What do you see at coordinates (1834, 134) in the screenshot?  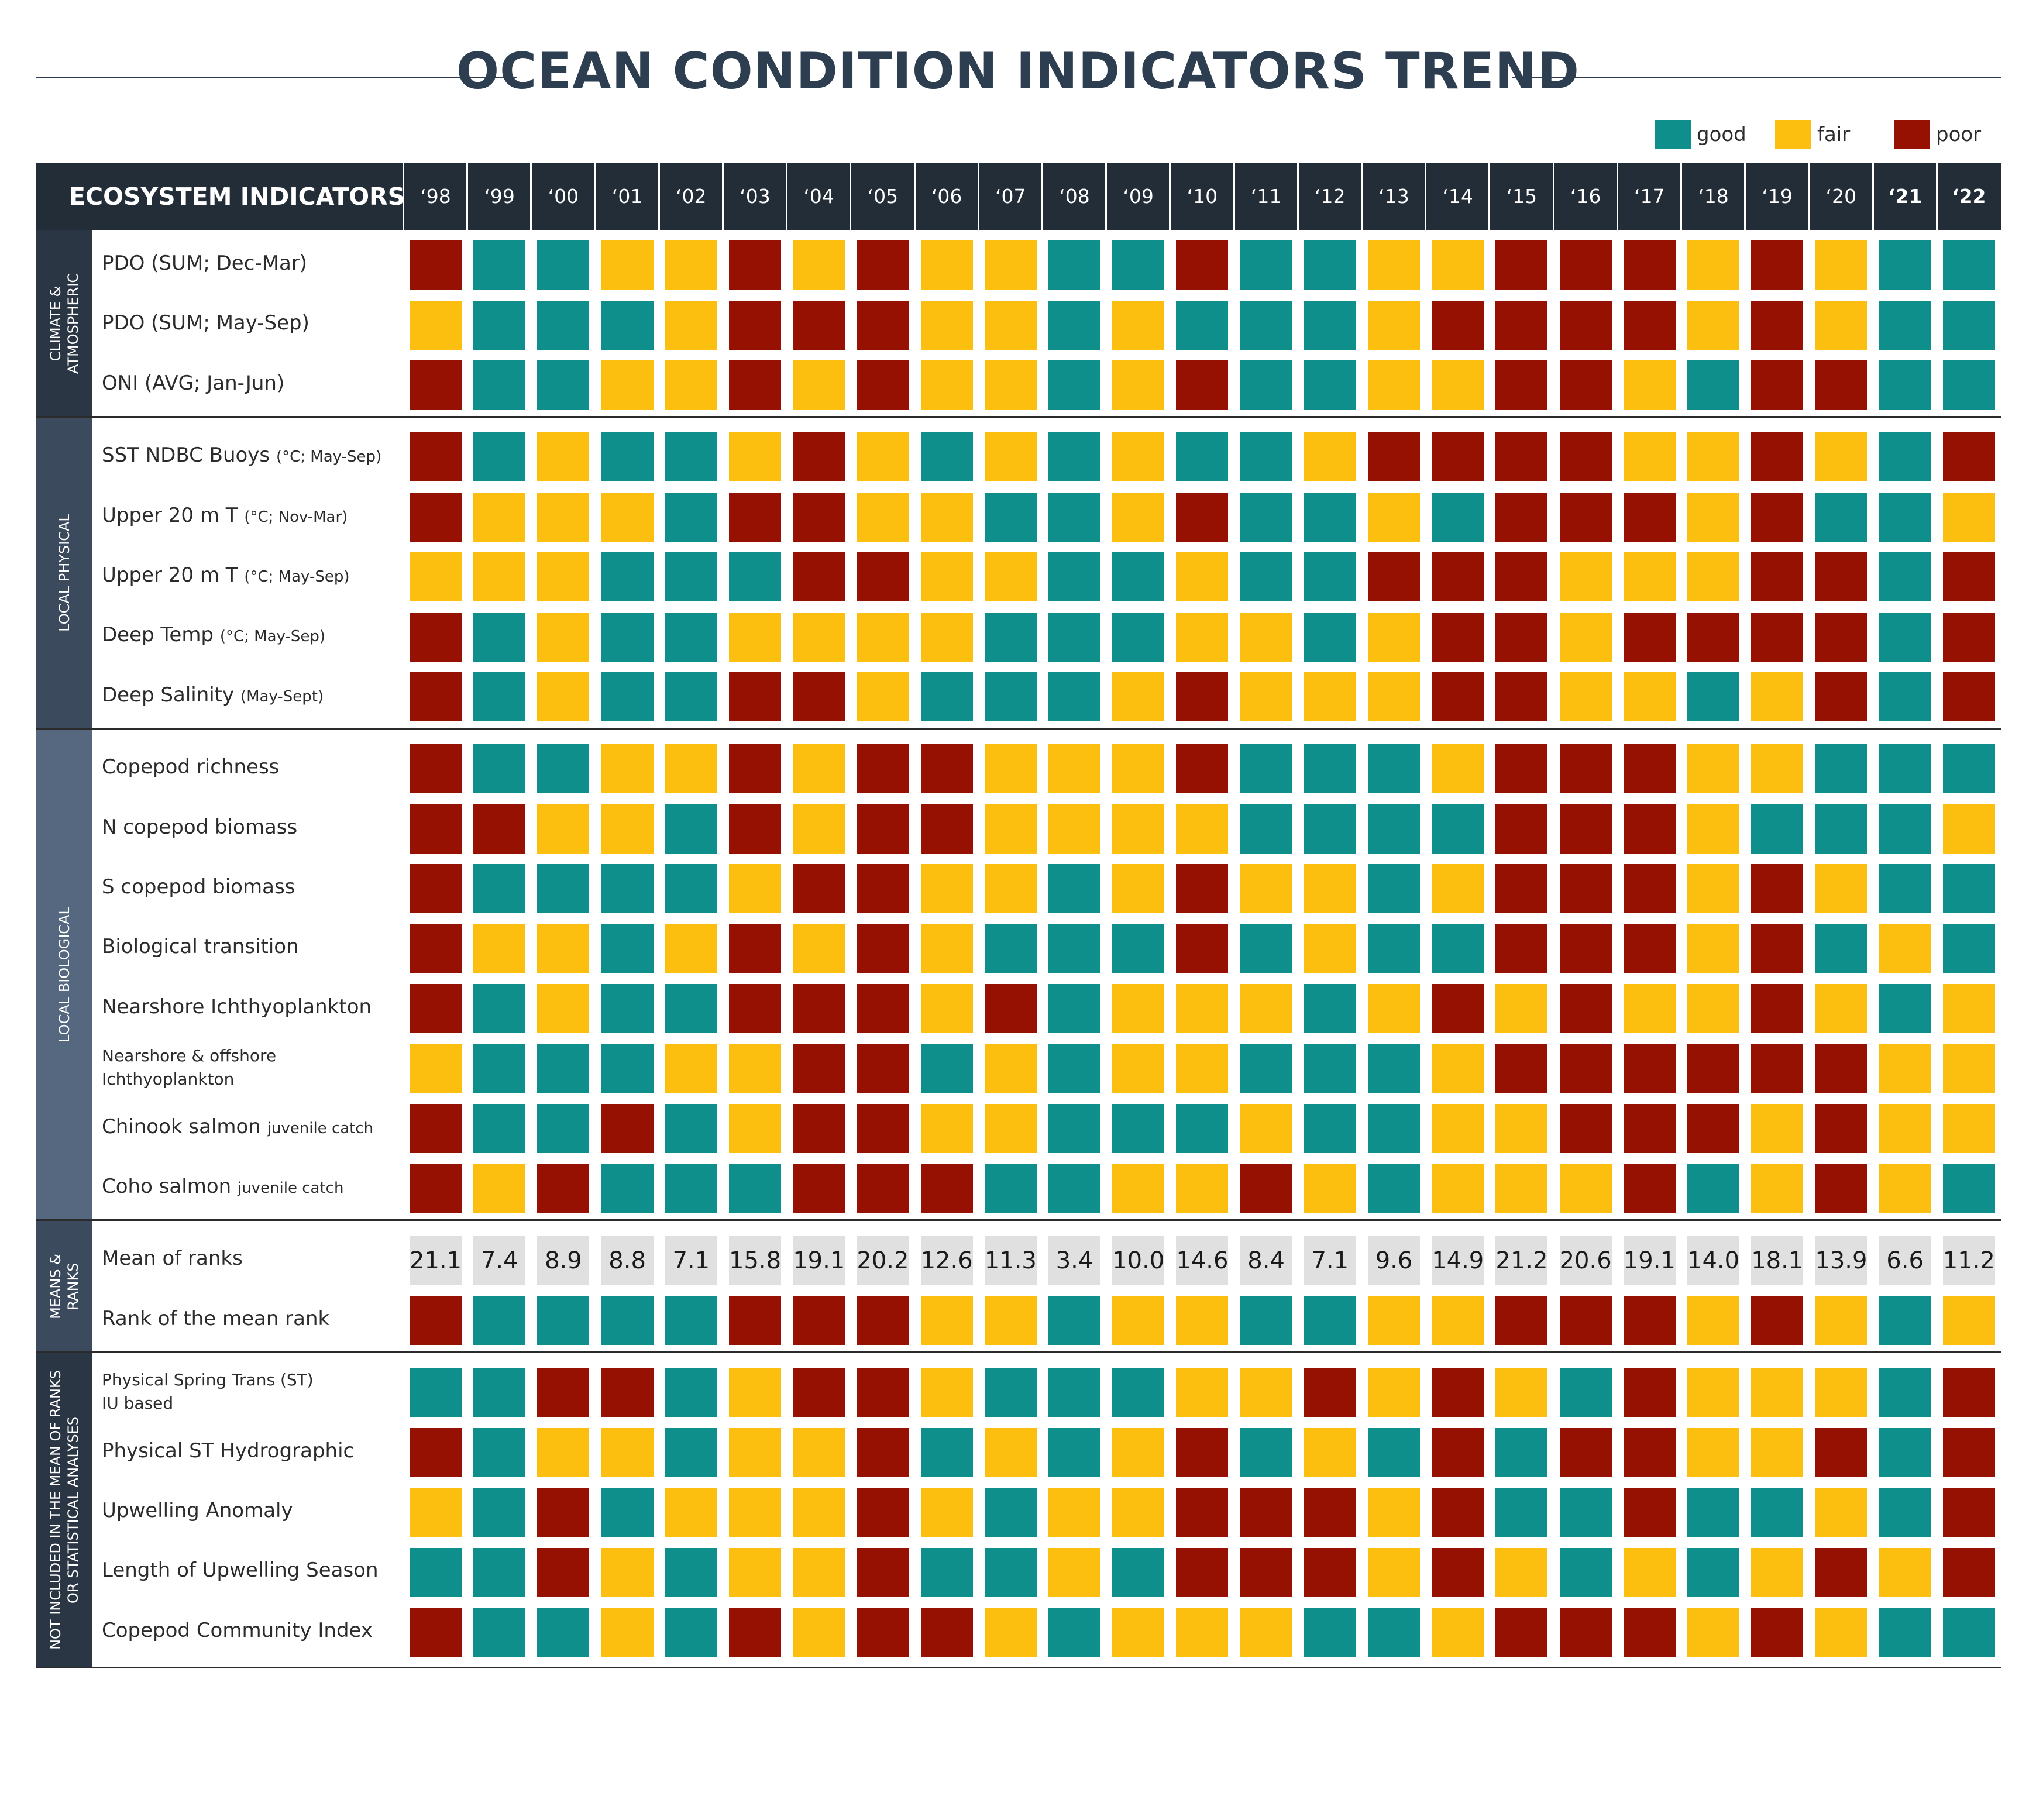 I see `legend-label-fair: fair` at bounding box center [1834, 134].